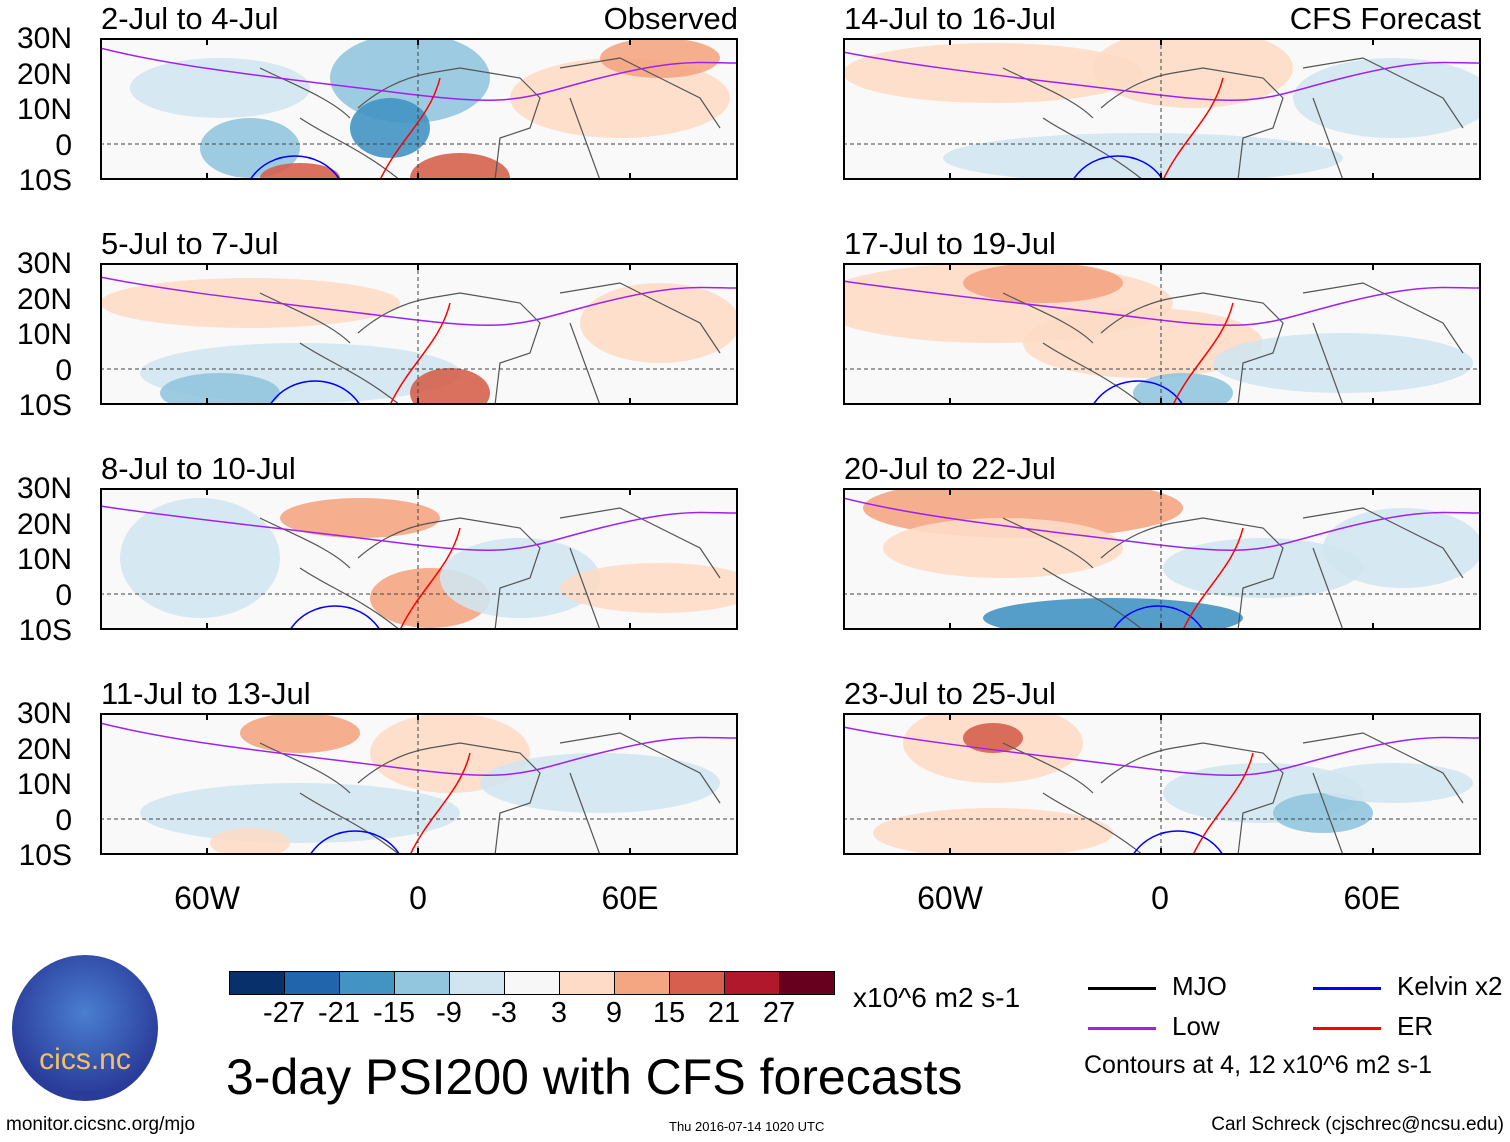  I want to click on figure-title: 3-day PSI200 with CFS forecasts, so click(594, 1077).